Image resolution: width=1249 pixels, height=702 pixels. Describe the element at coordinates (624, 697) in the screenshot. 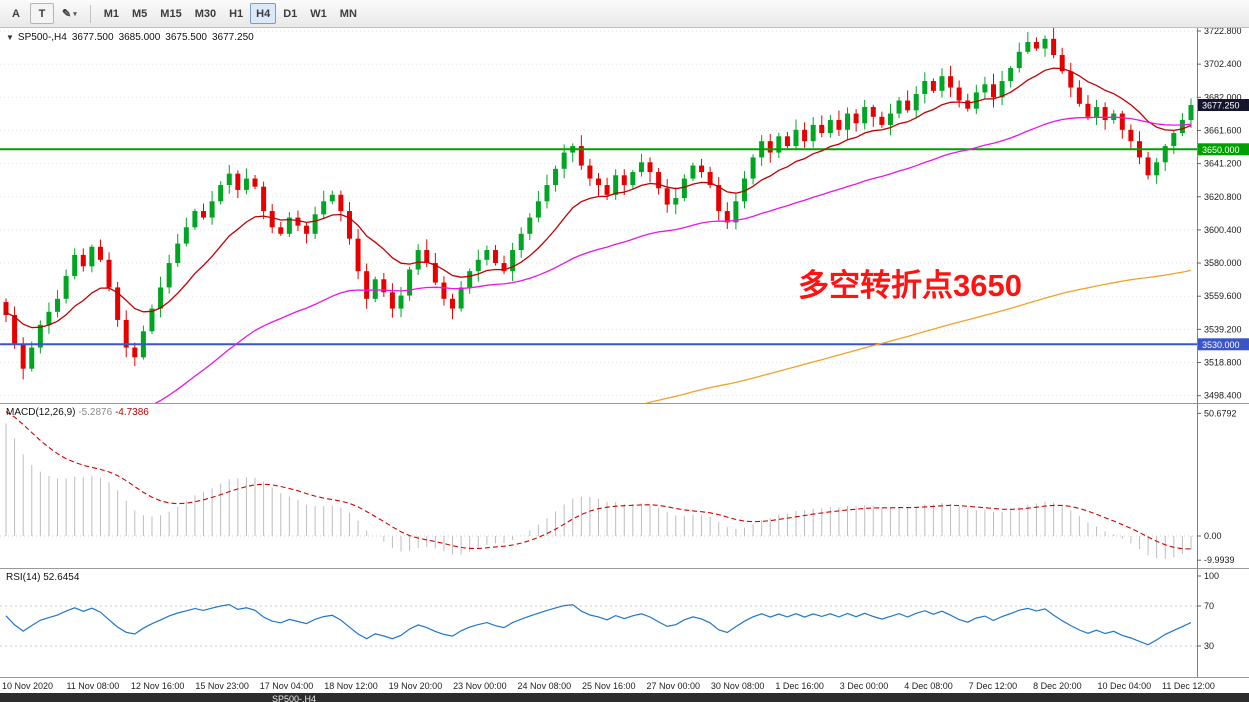

I see `chart-tab-bar: SP500-,H4` at that location.